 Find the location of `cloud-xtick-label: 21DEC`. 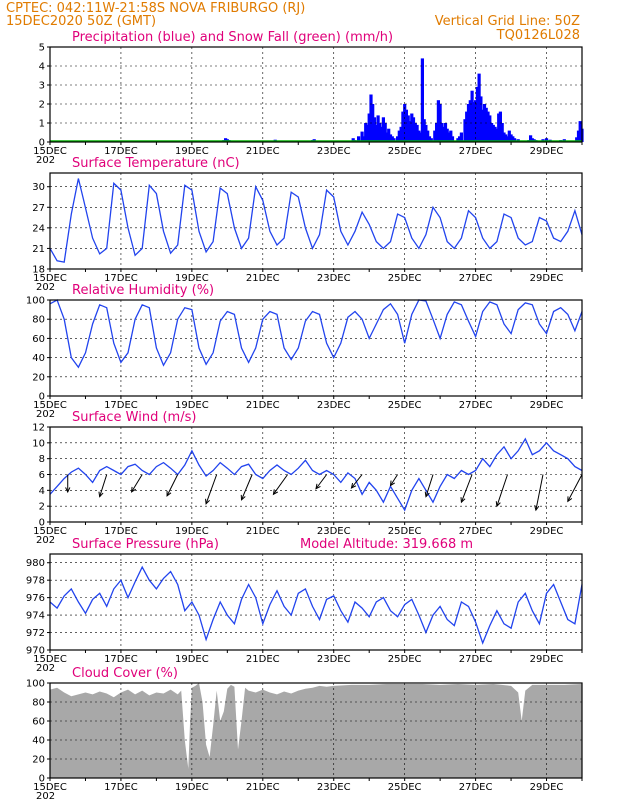

cloud-xtick-label: 21DEC is located at coordinates (263, 787).